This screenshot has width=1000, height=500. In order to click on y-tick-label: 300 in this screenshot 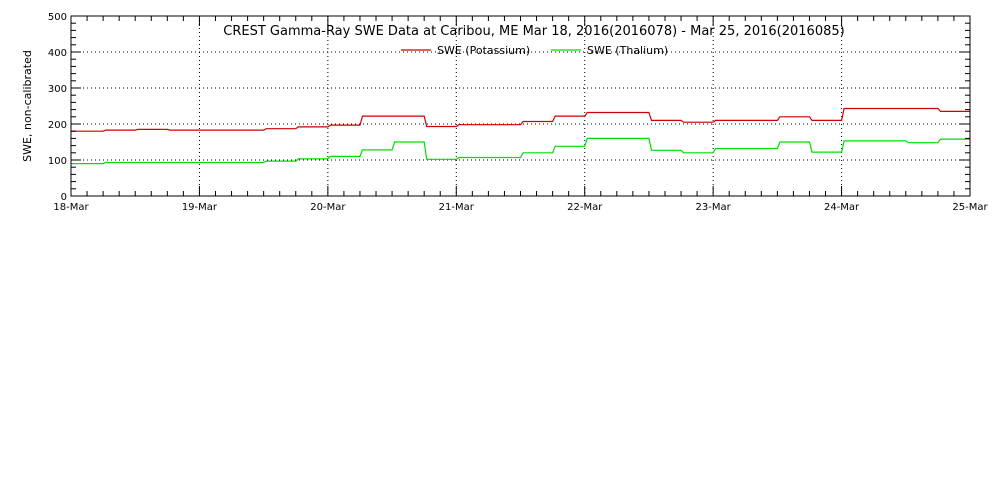, I will do `click(57, 89)`.